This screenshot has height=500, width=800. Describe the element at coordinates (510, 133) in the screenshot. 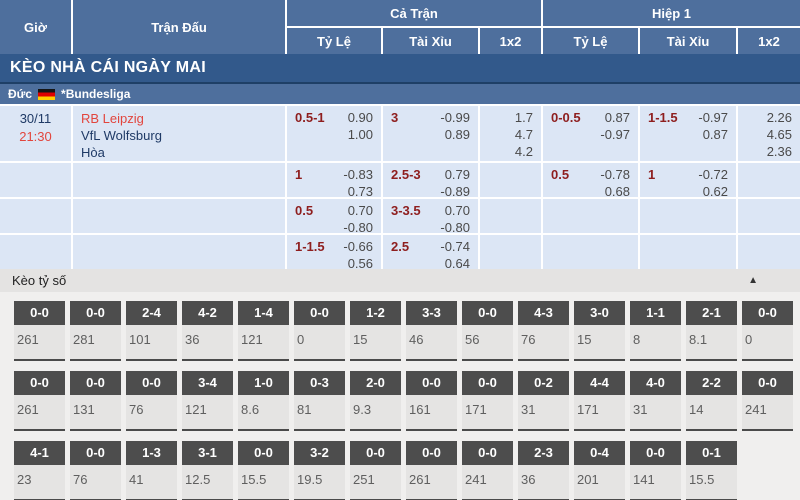

I see `odds-cell: 1.7 4.7 4.2` at that location.